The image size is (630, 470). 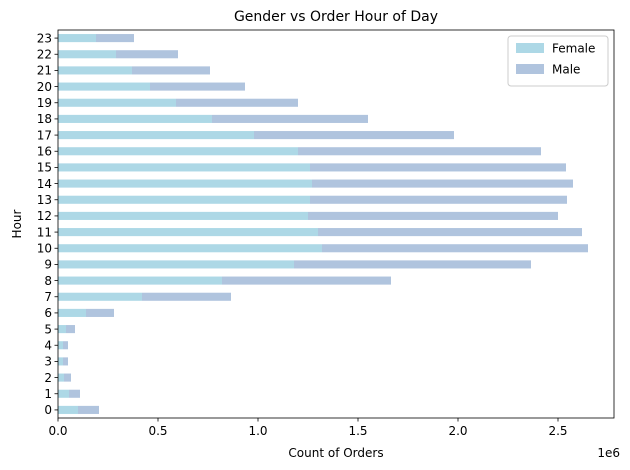 What do you see at coordinates (48, 265) in the screenshot?
I see `y-tick-label: 9` at bounding box center [48, 265].